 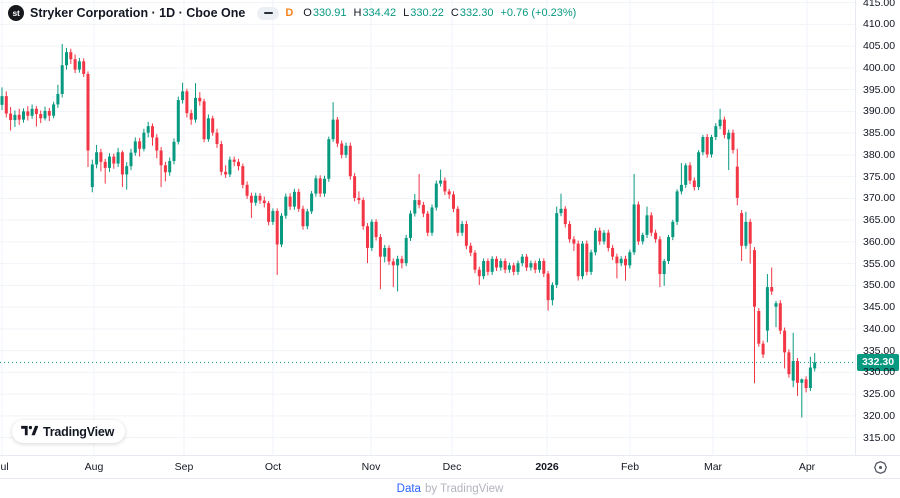 I want to click on price-axis-label: 415.00, so click(x=879, y=4).